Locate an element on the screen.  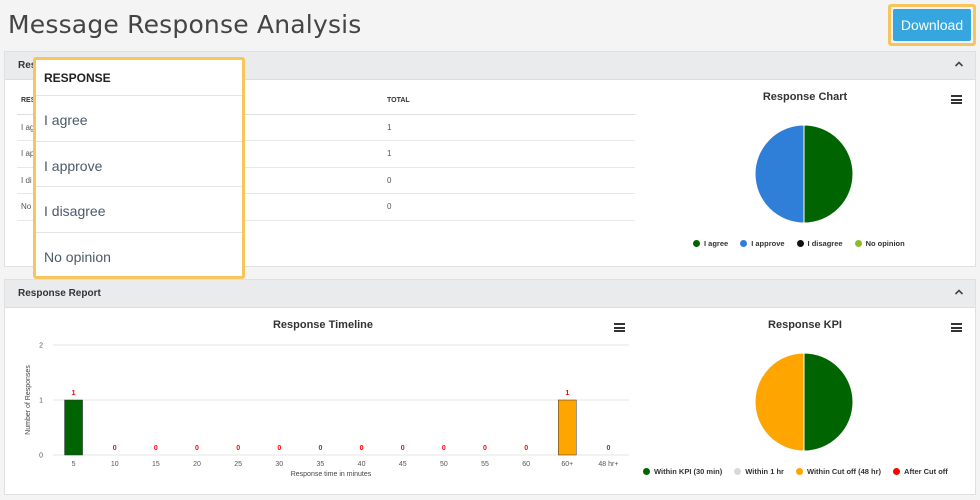
y-tick-label: 0 is located at coordinates (41, 456).